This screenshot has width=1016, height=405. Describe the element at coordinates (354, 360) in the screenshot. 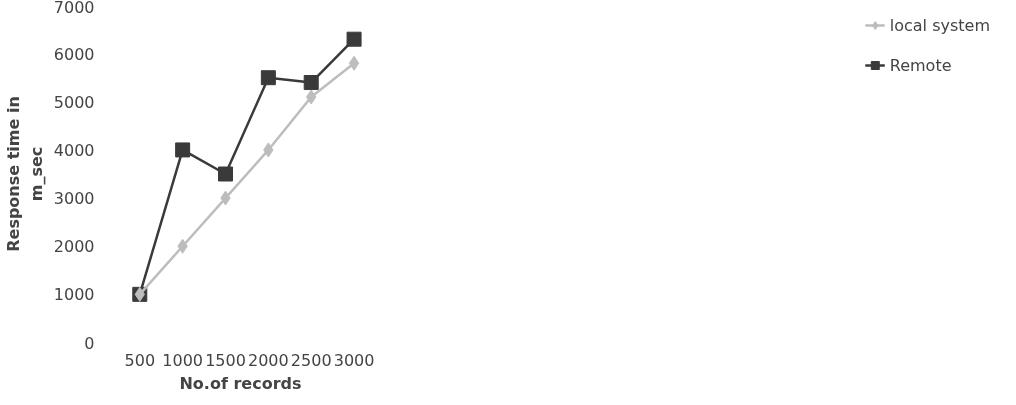

I see `x-tick-label: 3000` at that location.